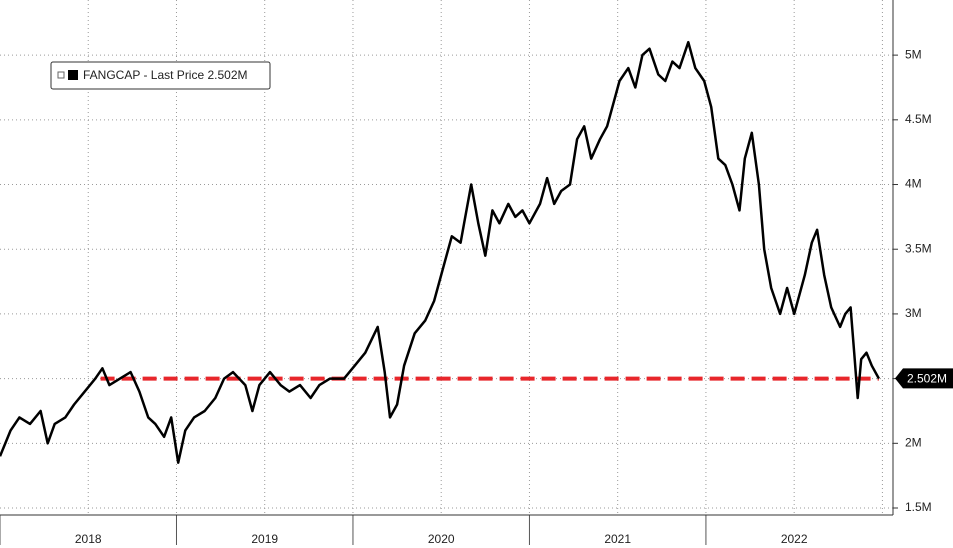 This screenshot has width=953, height=548. What do you see at coordinates (918, 248) in the screenshot?
I see `y-tick-label: 3.5M` at bounding box center [918, 248].